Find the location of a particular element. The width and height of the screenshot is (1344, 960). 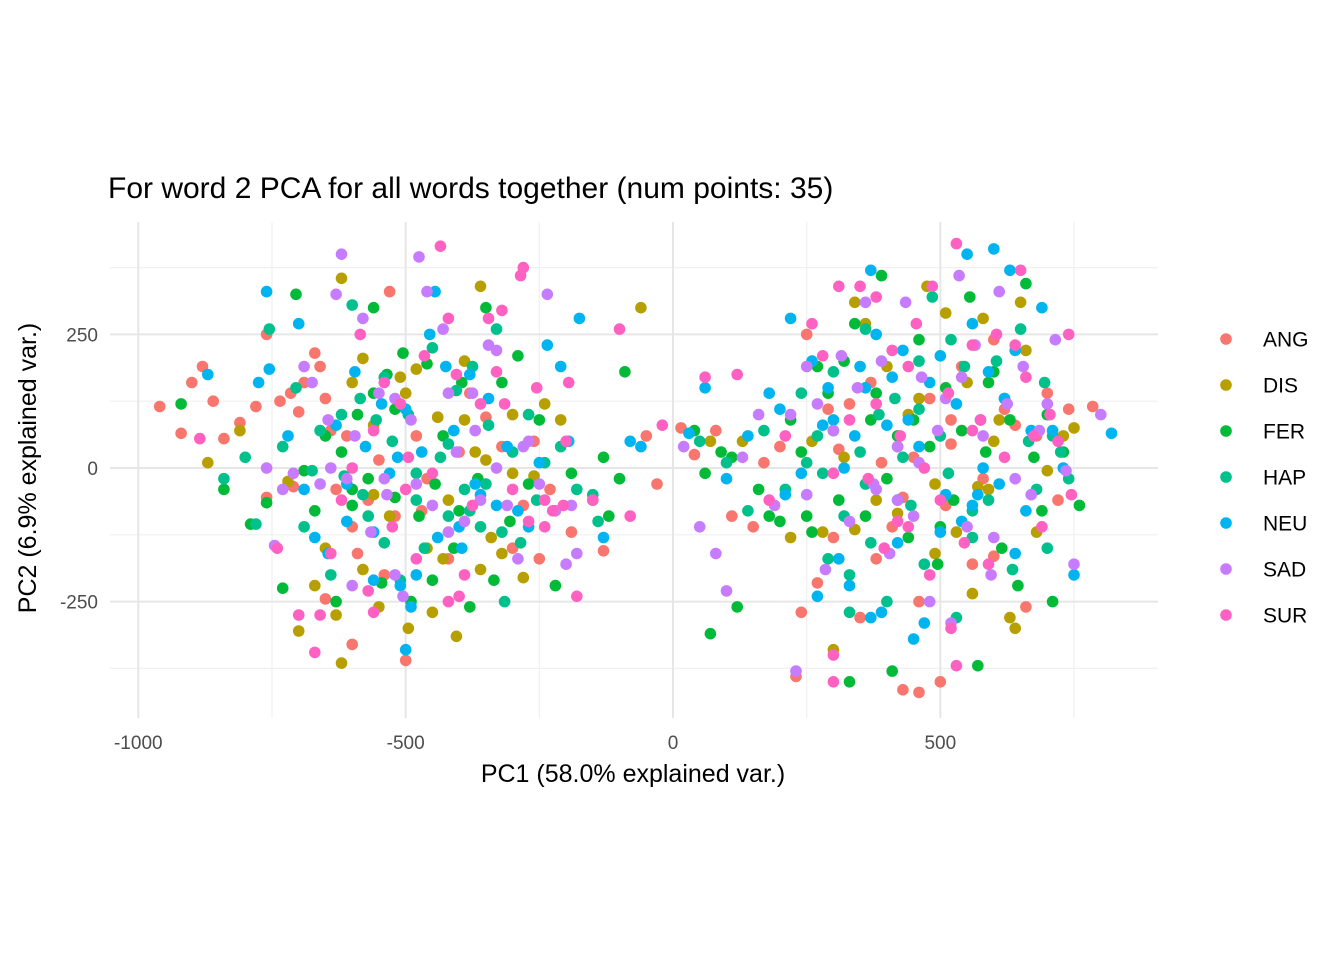

x-tick-label: -1000 is located at coordinates (138, 743).